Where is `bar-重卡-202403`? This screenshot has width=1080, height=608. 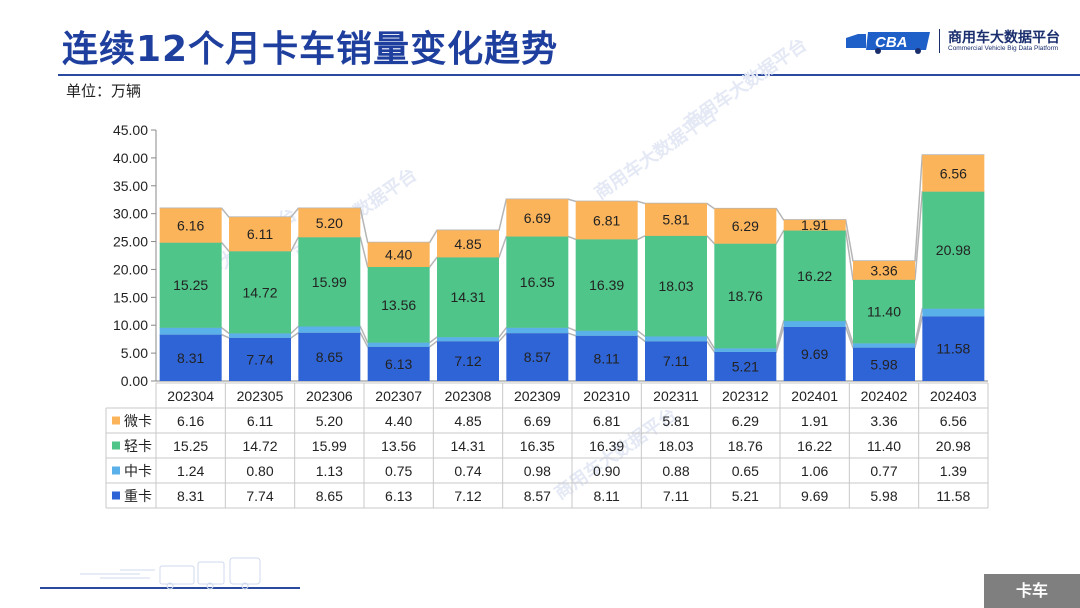 bar-重卡-202403 is located at coordinates (953, 348).